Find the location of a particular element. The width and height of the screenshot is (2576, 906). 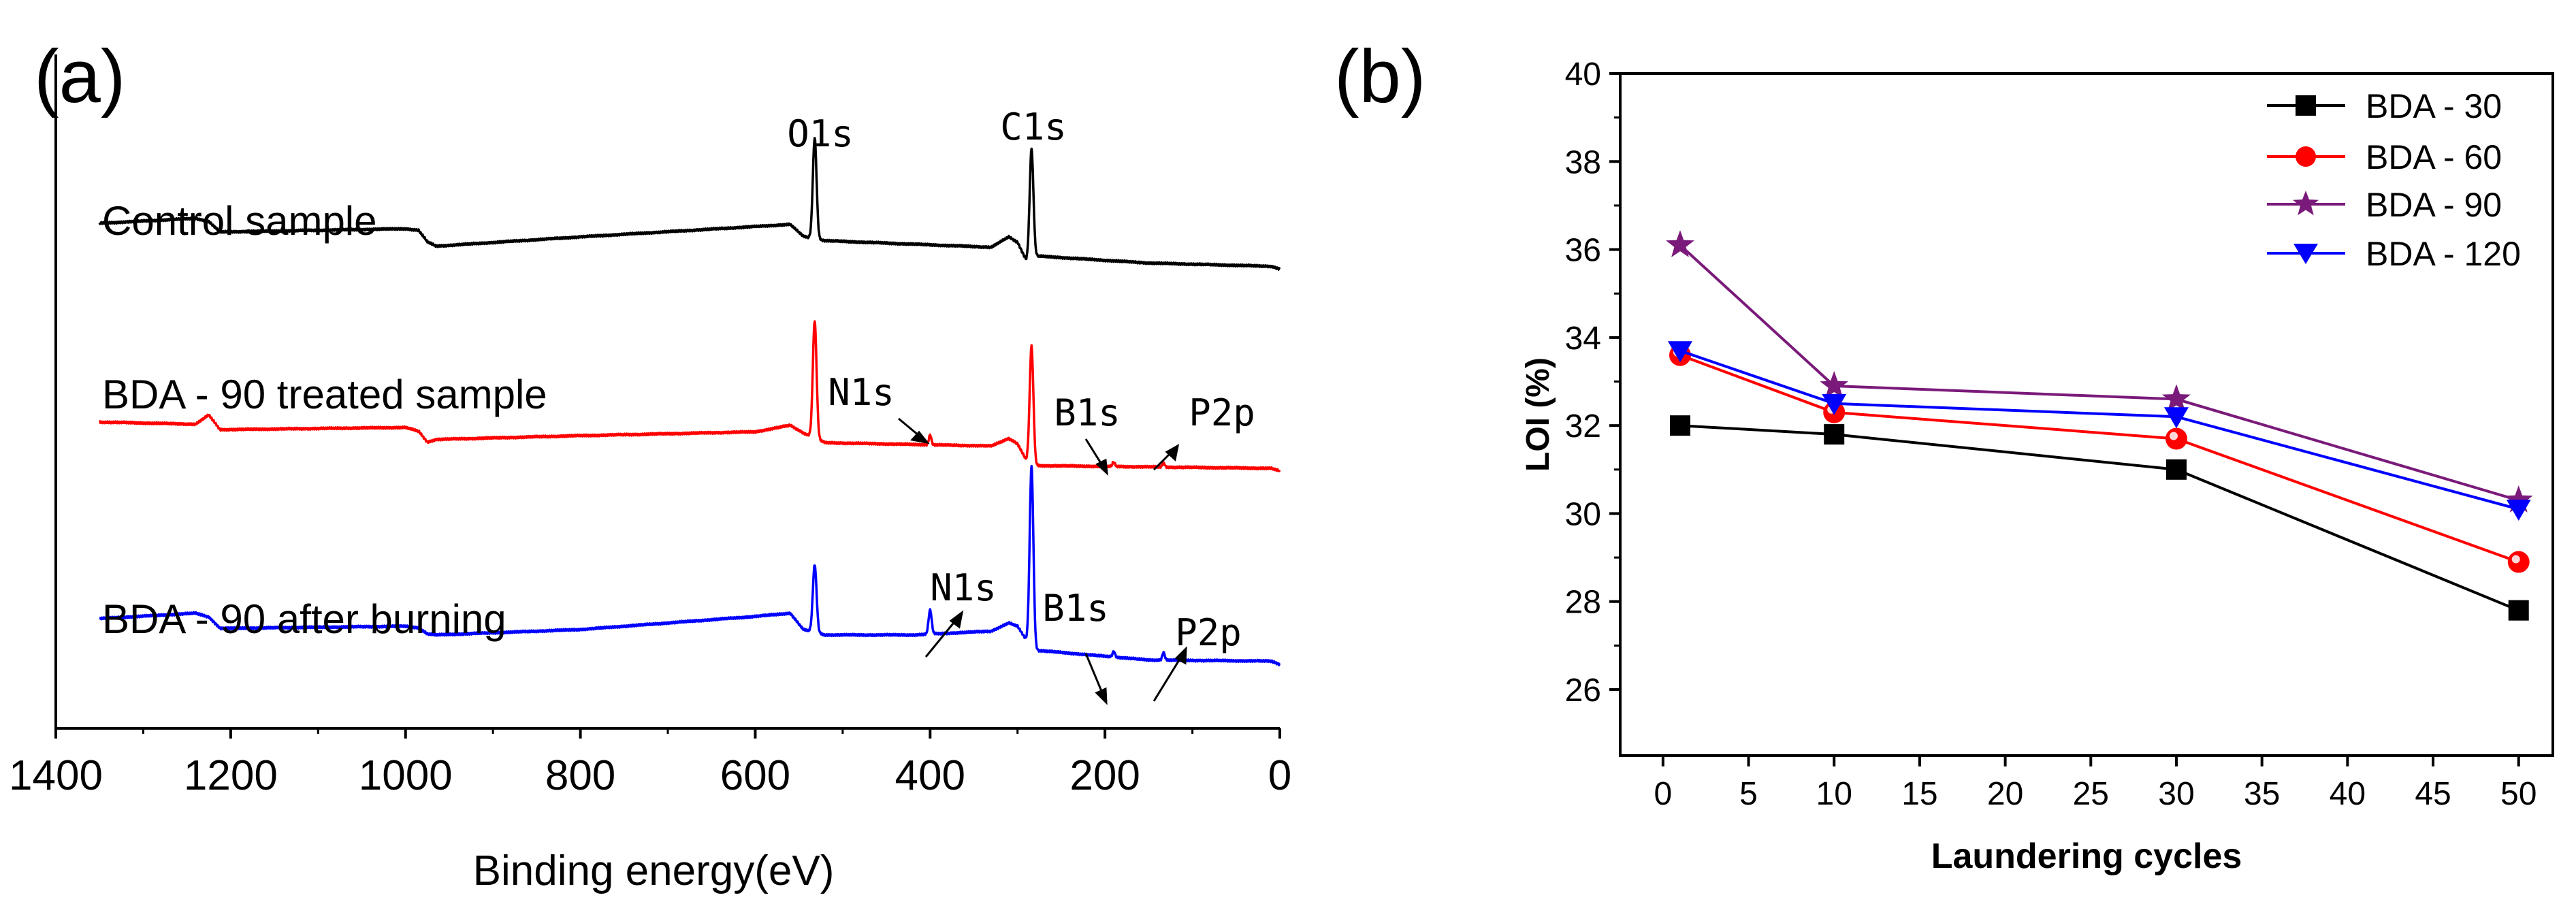

y-tick-label-b: 40 is located at coordinates (1583, 74).